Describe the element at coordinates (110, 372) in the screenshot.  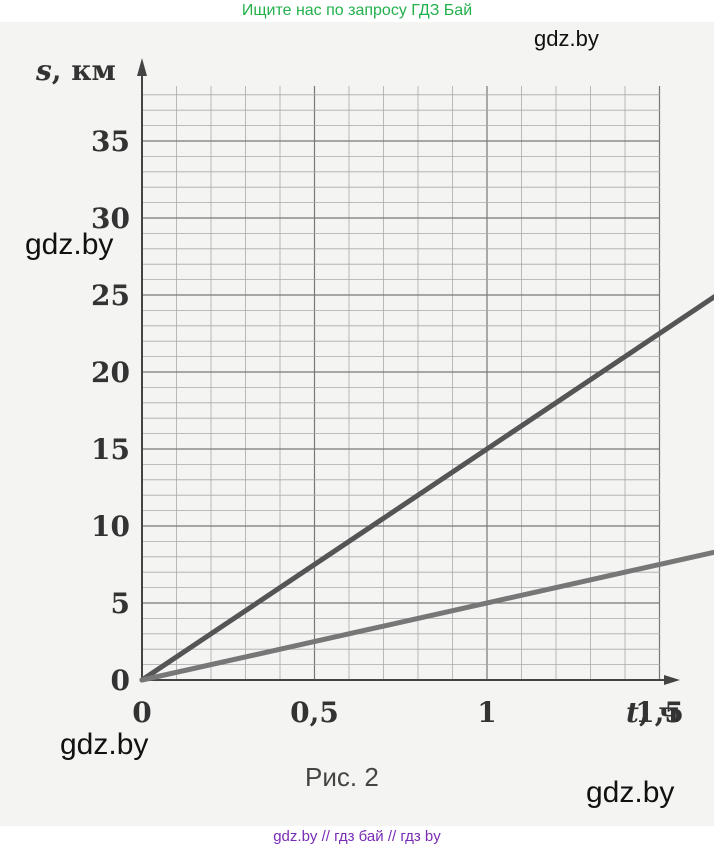
I see `y-tick-label: 20` at that location.